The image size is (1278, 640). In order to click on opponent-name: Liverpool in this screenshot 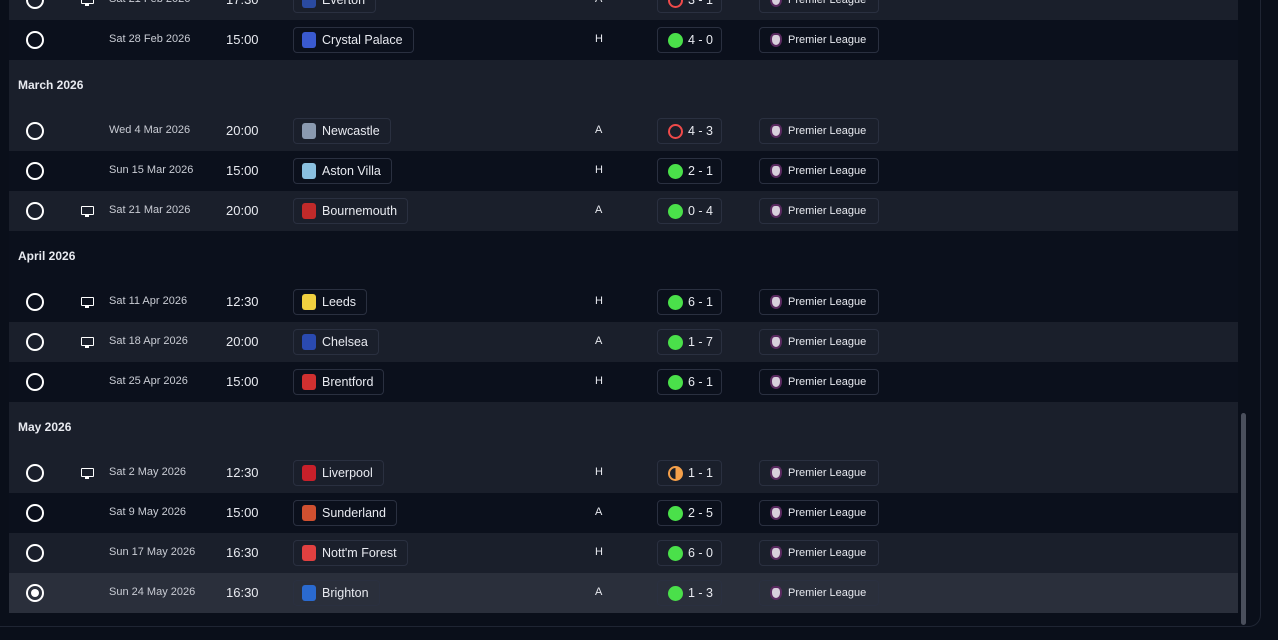, I will do `click(347, 473)`.